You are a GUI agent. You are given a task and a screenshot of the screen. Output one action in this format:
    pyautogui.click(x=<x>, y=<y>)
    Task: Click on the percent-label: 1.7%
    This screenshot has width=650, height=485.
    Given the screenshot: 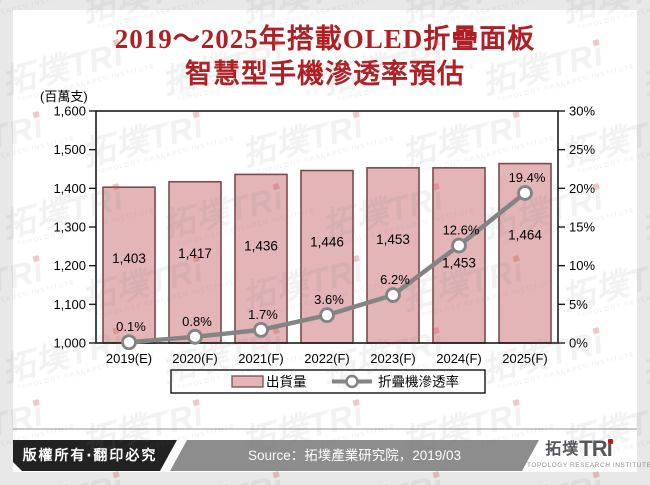 What is the action you would take?
    pyautogui.click(x=263, y=314)
    